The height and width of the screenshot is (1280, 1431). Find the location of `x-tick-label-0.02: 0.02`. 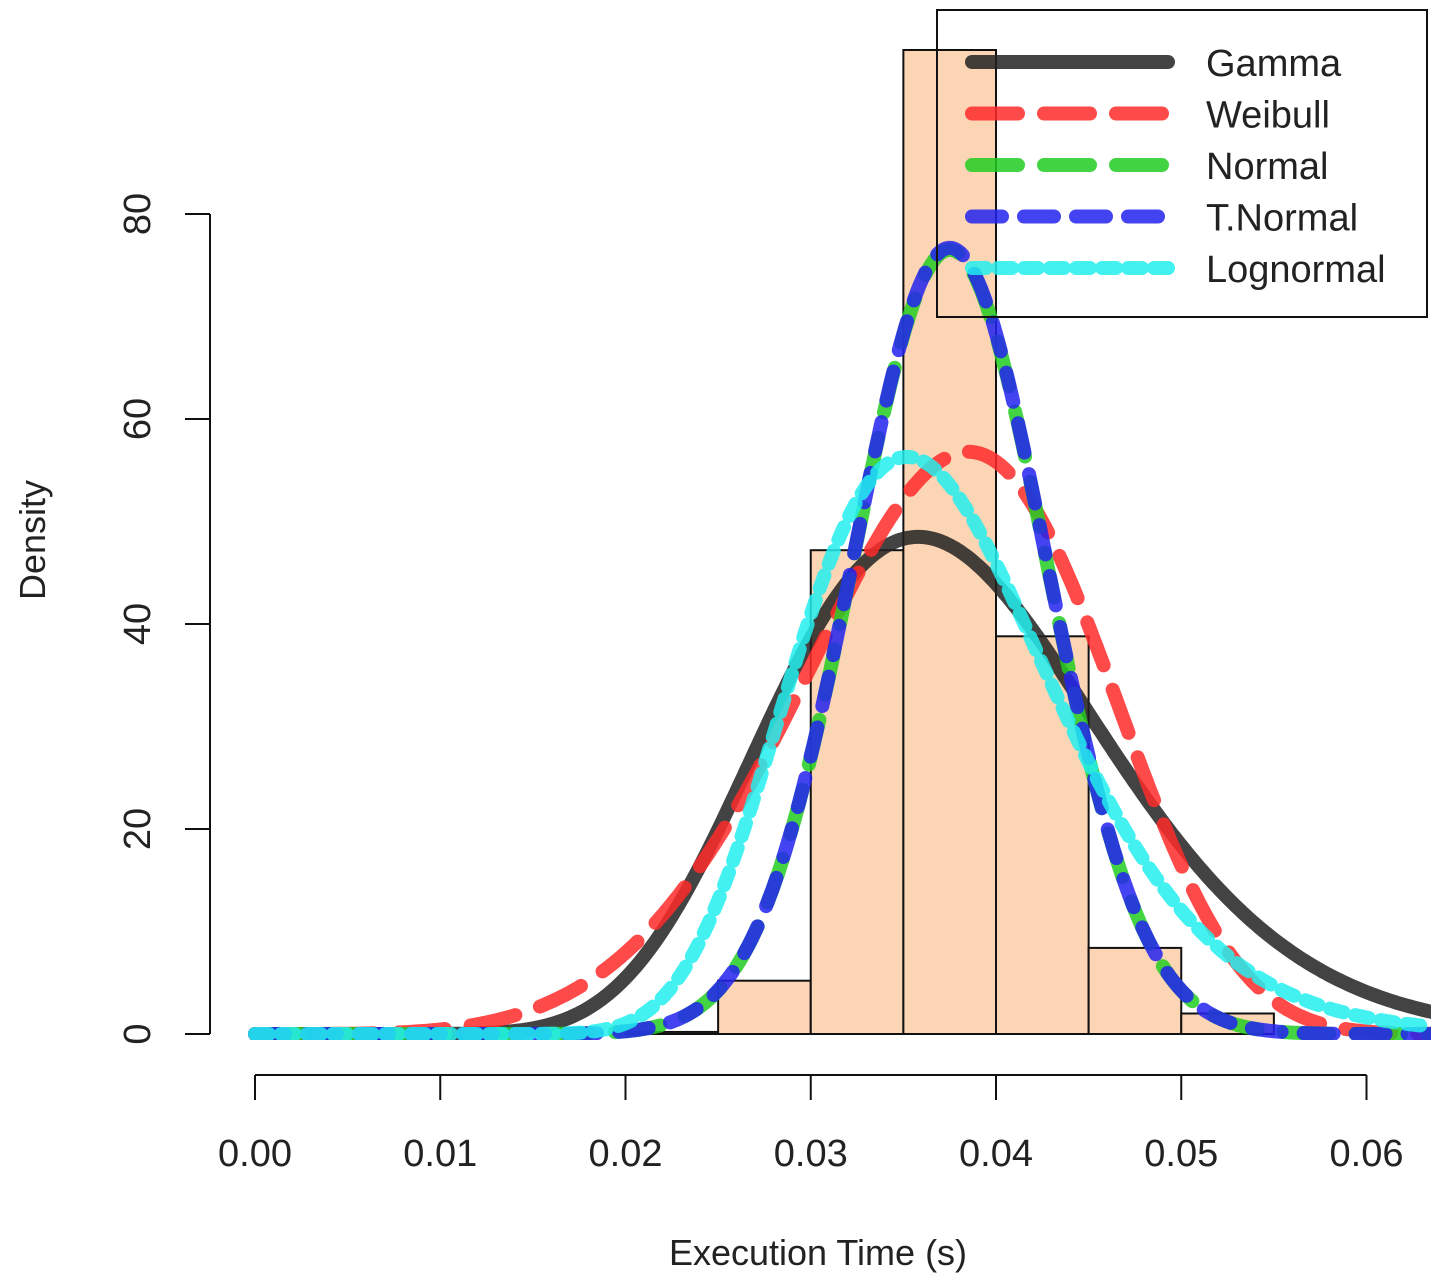

x-tick-label-0.02: 0.02 is located at coordinates (626, 1154).